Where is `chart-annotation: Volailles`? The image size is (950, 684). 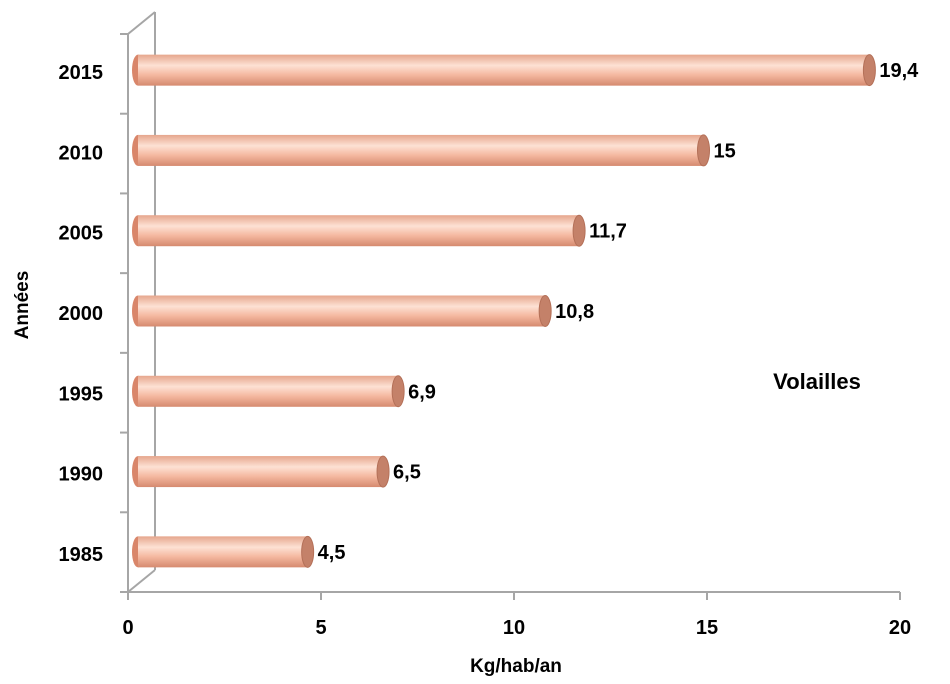 chart-annotation: Volailles is located at coordinates (817, 381).